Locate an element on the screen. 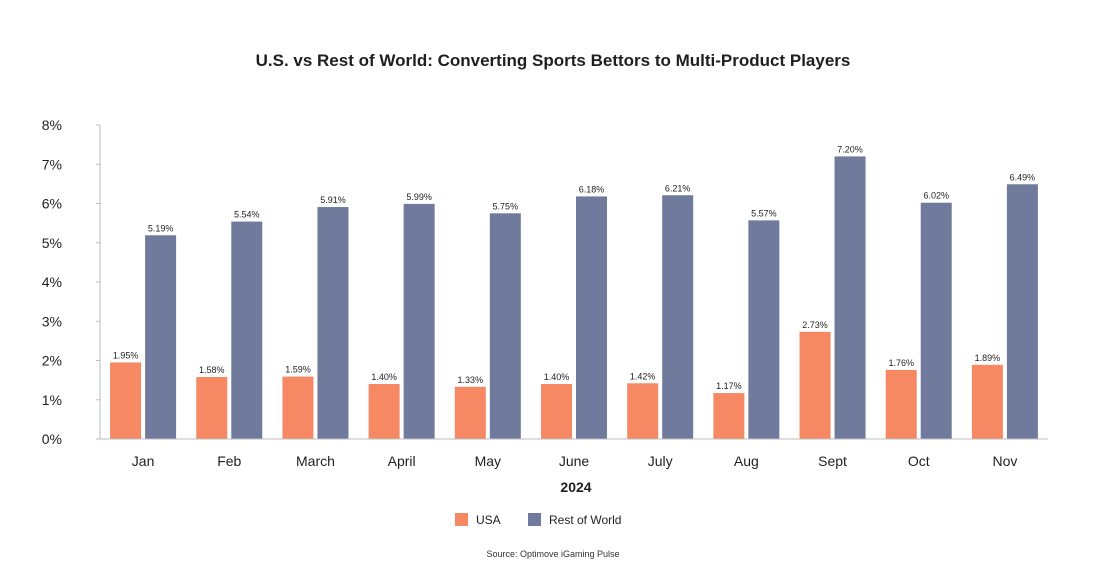  y-tick-label: 8% is located at coordinates (52, 125).